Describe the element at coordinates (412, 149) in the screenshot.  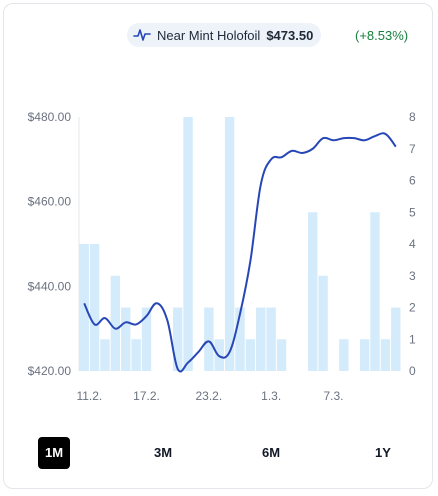
I see `y2-tick-label: 7` at that location.